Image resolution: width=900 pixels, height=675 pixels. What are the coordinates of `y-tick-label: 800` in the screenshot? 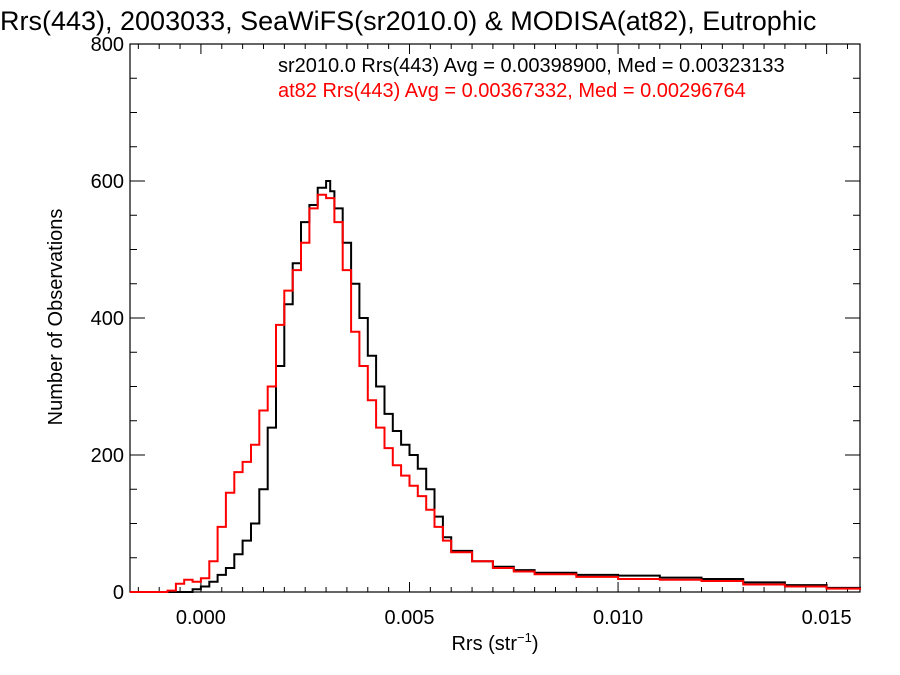 It's located at (107, 45).